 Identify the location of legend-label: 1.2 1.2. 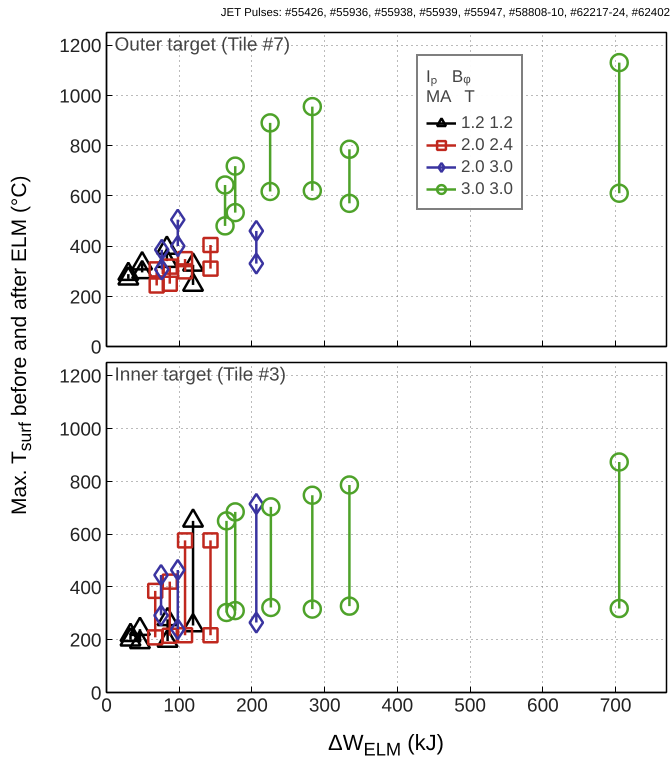
(487, 123).